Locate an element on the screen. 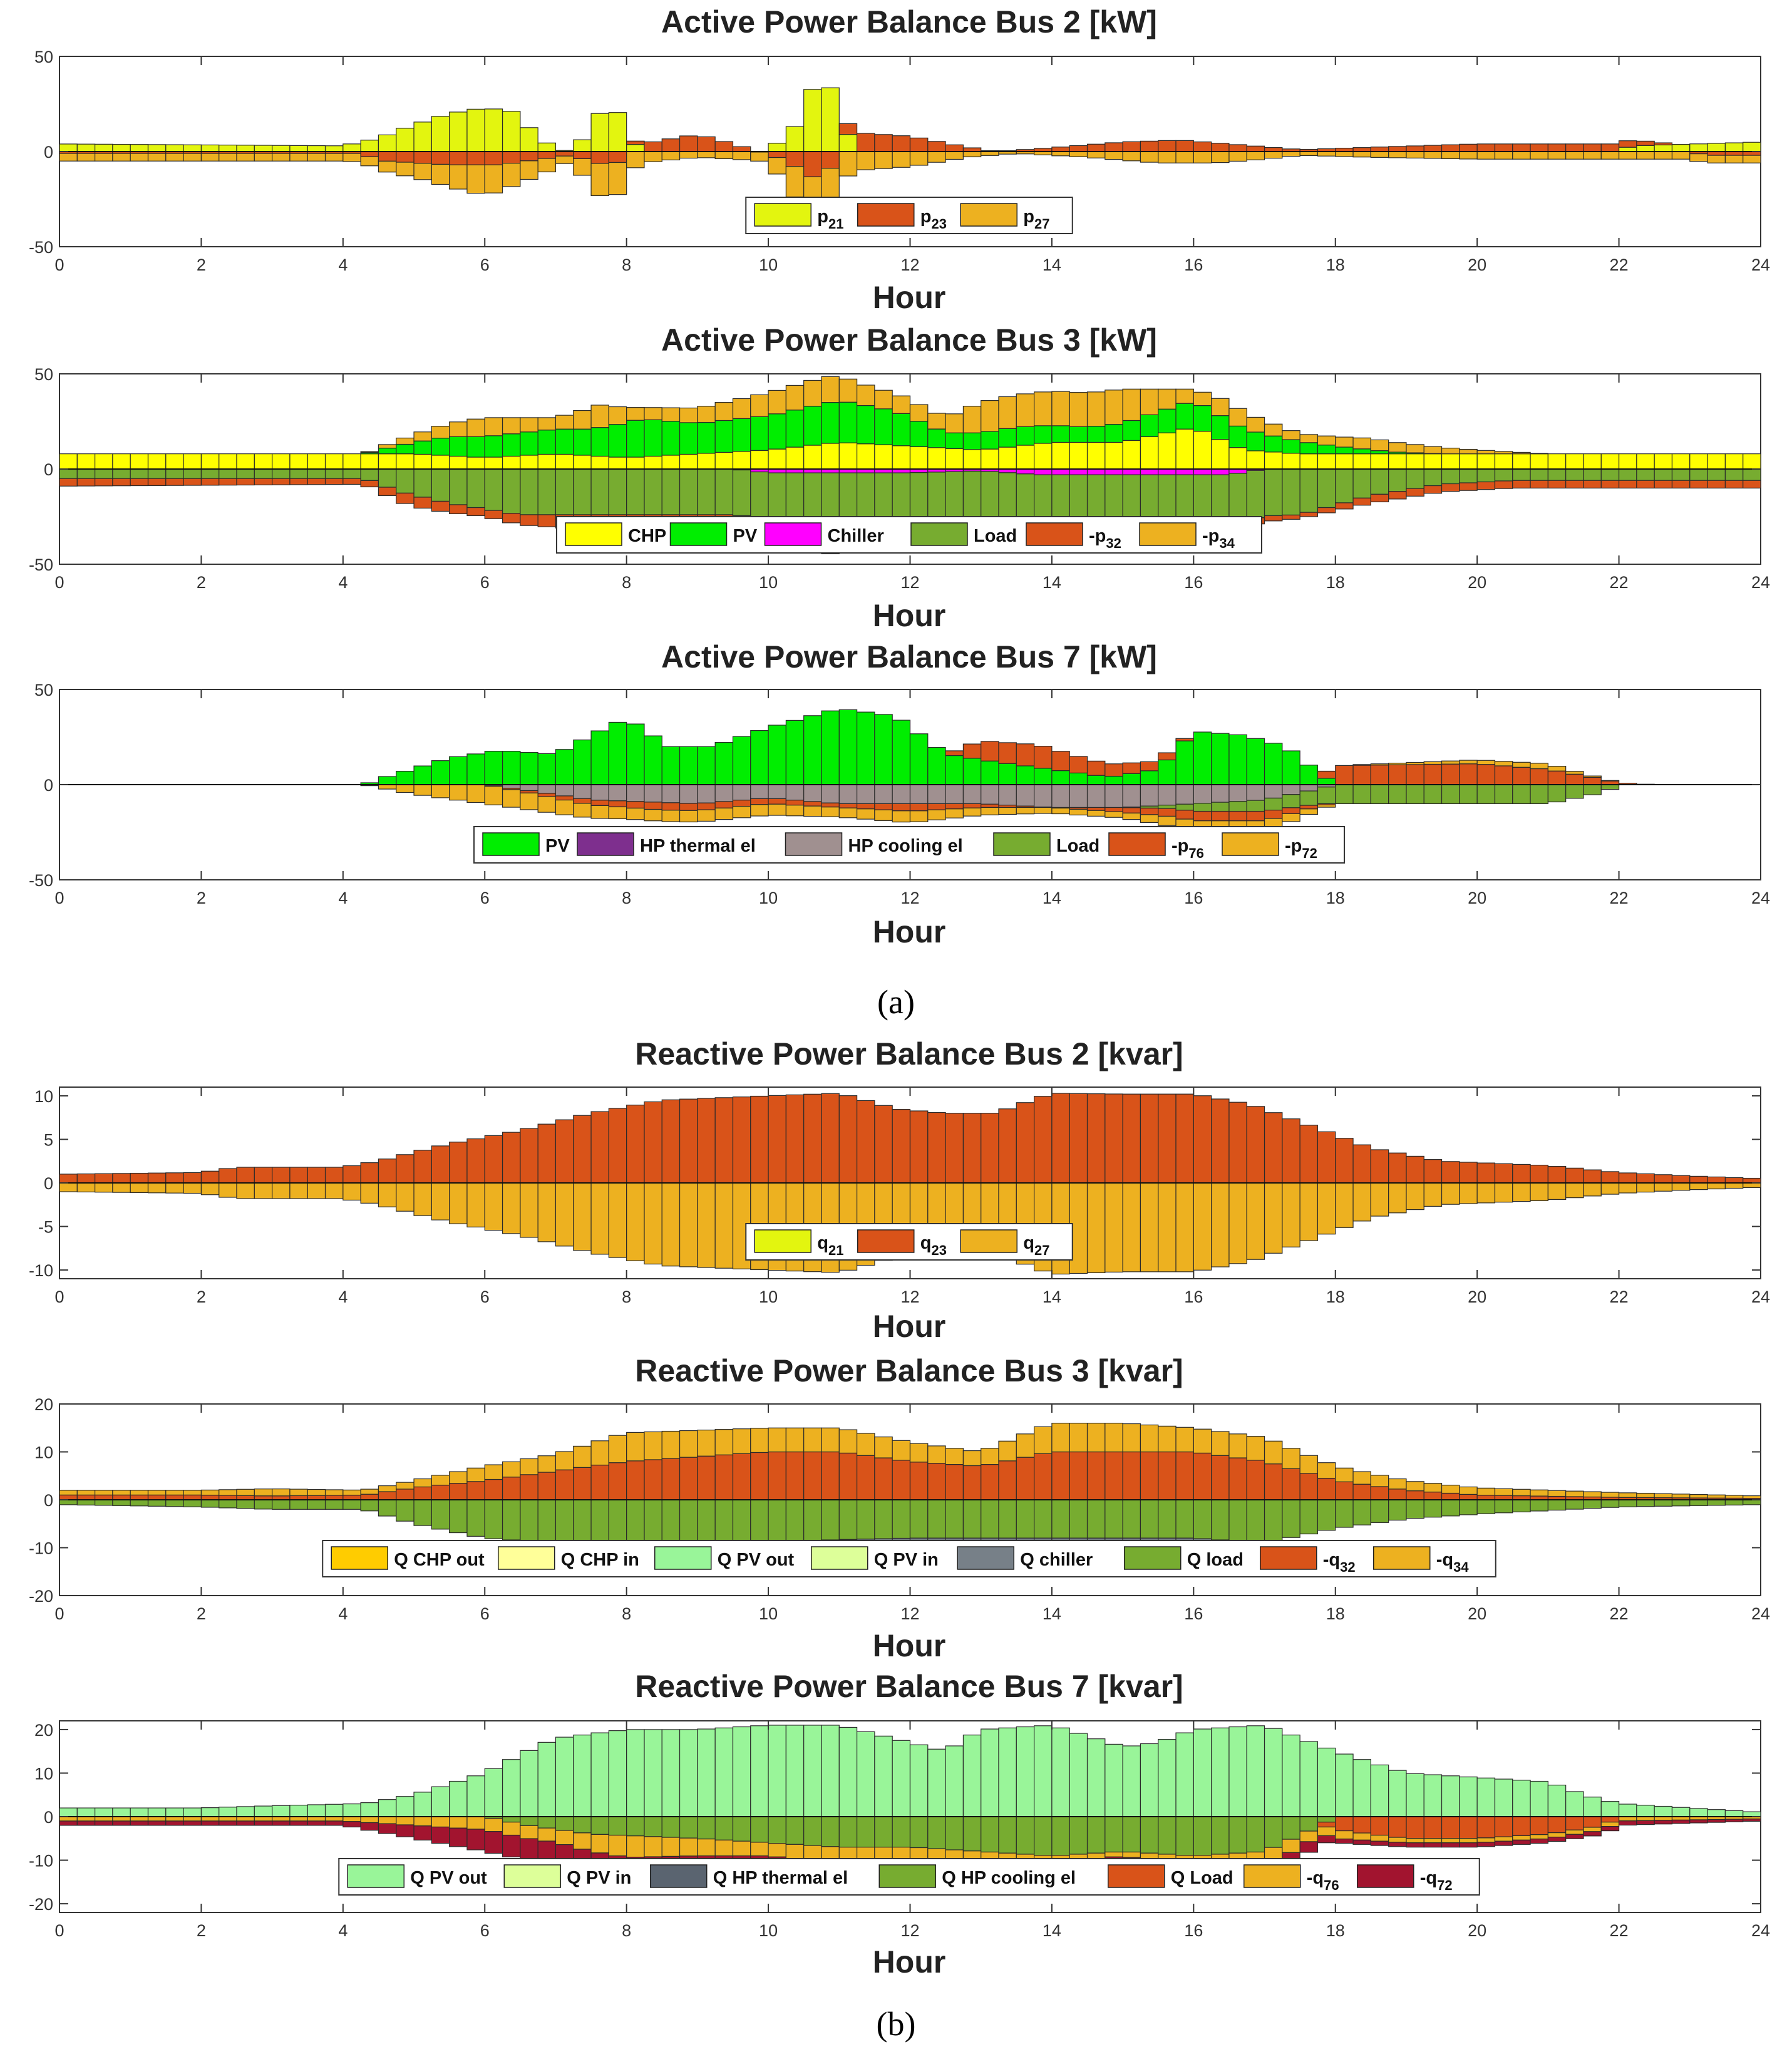 Image resolution: width=1792 pixels, height=2059 pixels. bar--q32-31 is located at coordinates (617, 1481).